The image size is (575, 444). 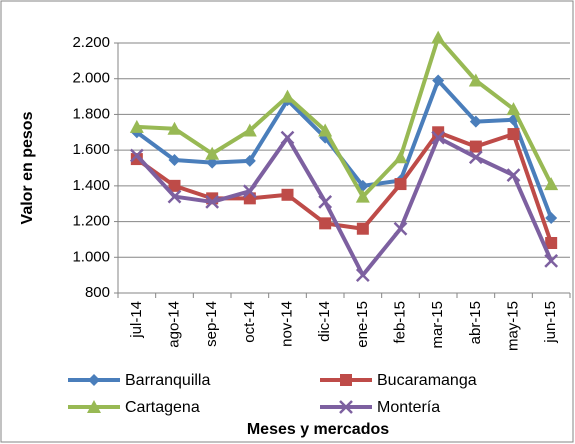 I want to click on legend-label: Cartagena, so click(x=162, y=407).